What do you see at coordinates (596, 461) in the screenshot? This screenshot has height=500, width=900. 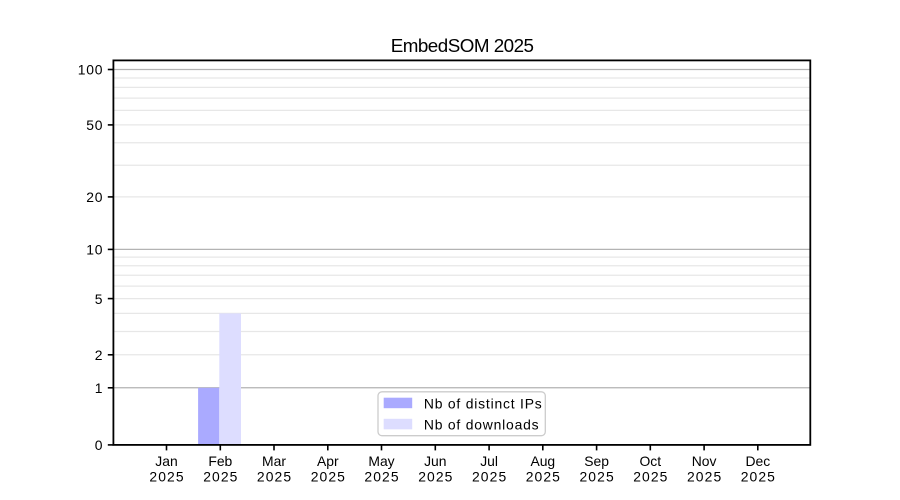 I see `svg-text: Sep` at bounding box center [596, 461].